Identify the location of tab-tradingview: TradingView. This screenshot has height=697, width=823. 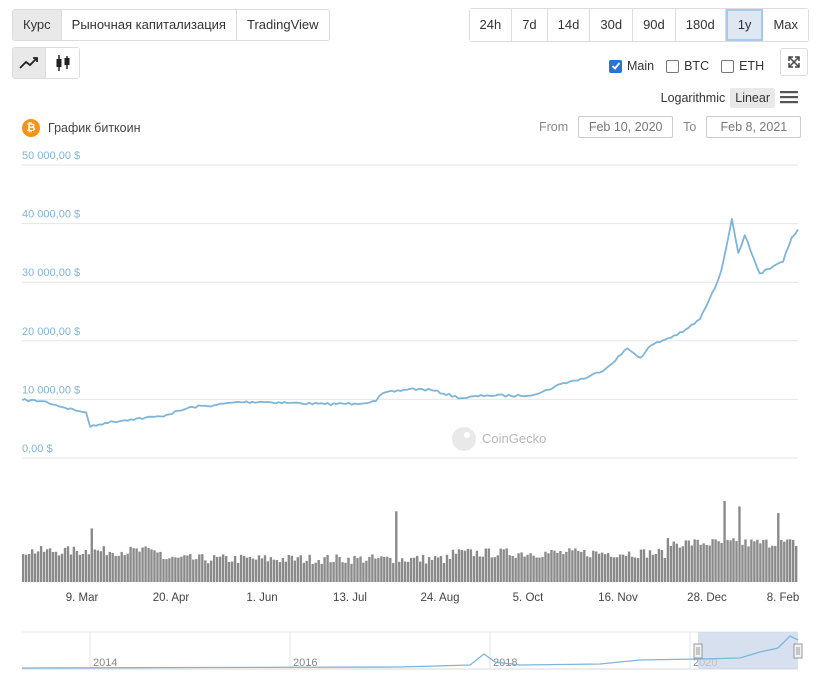
(282, 25).